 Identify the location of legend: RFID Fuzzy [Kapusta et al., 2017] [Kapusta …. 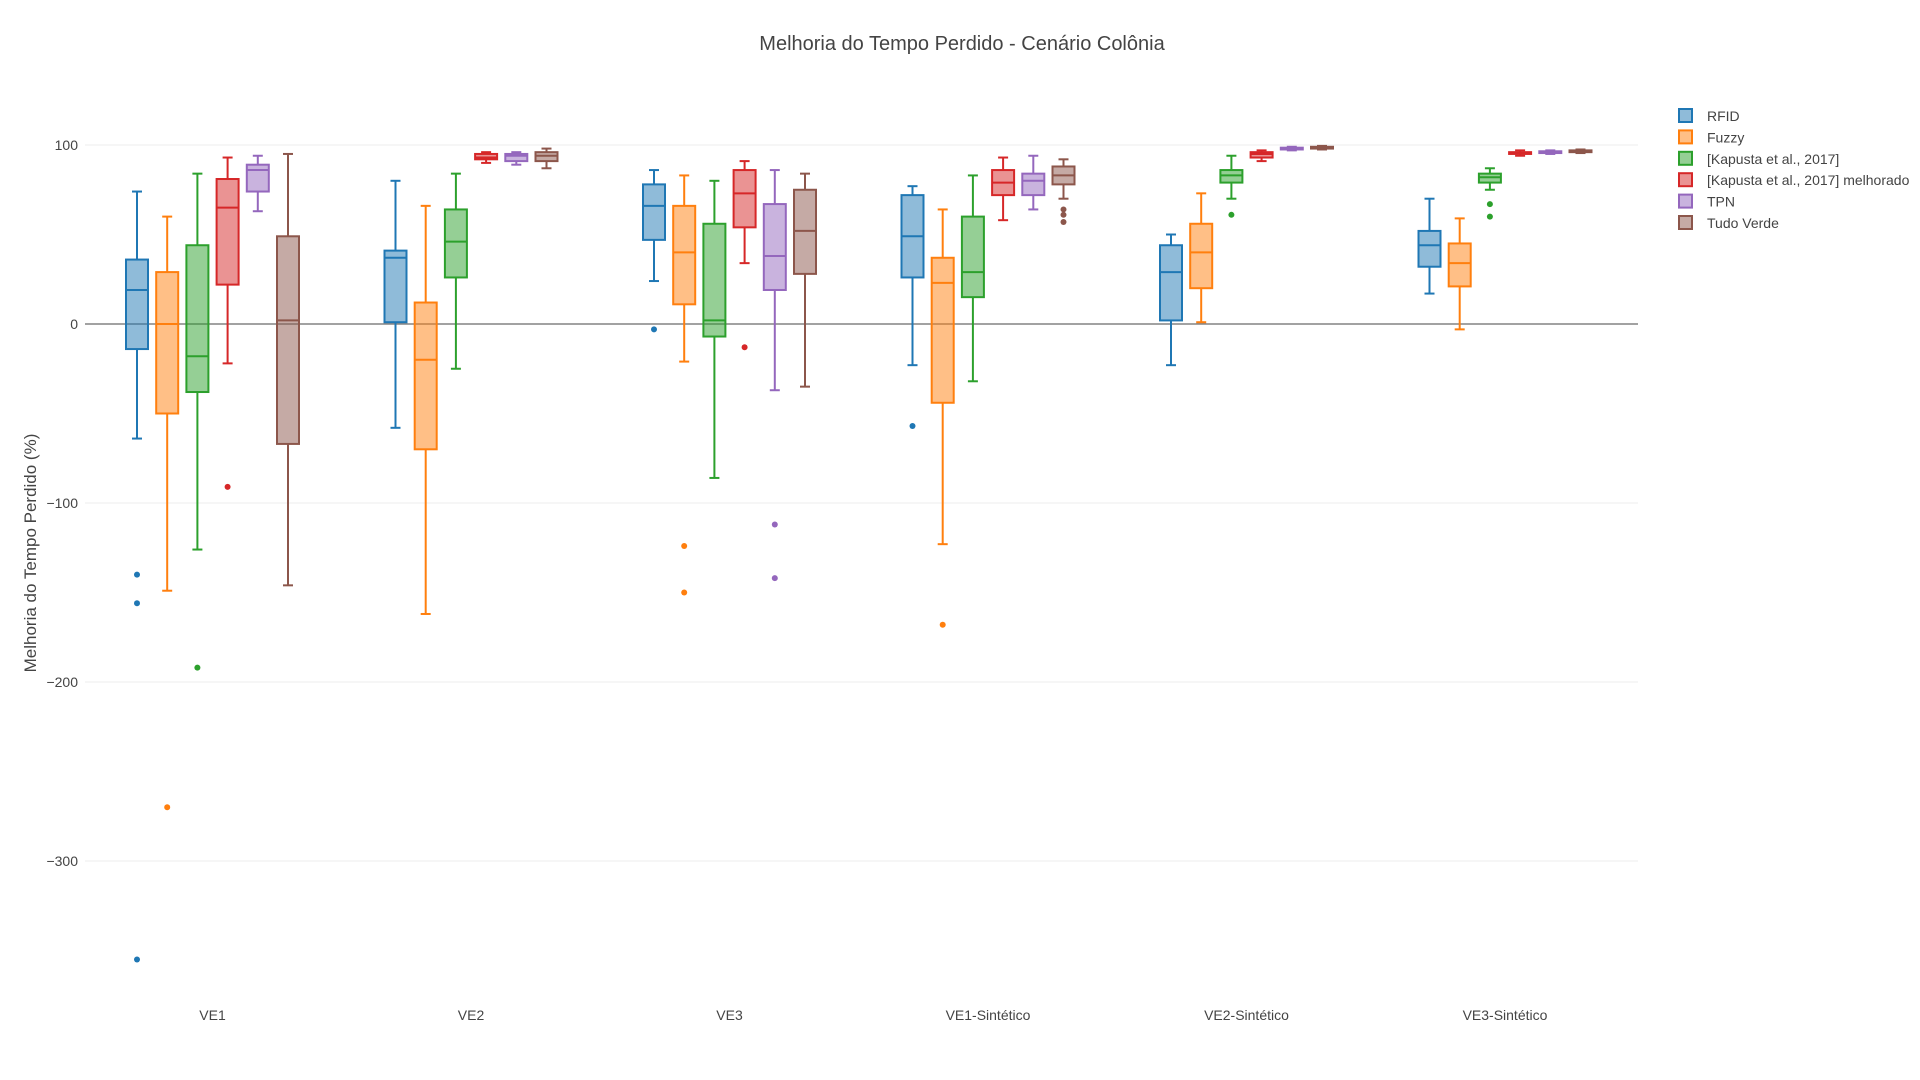
(1794, 169).